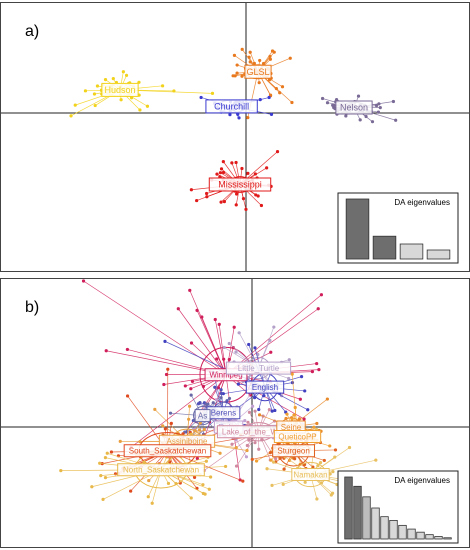 This screenshot has height=550, width=470. I want to click on panel-a-label: a), so click(32, 31).